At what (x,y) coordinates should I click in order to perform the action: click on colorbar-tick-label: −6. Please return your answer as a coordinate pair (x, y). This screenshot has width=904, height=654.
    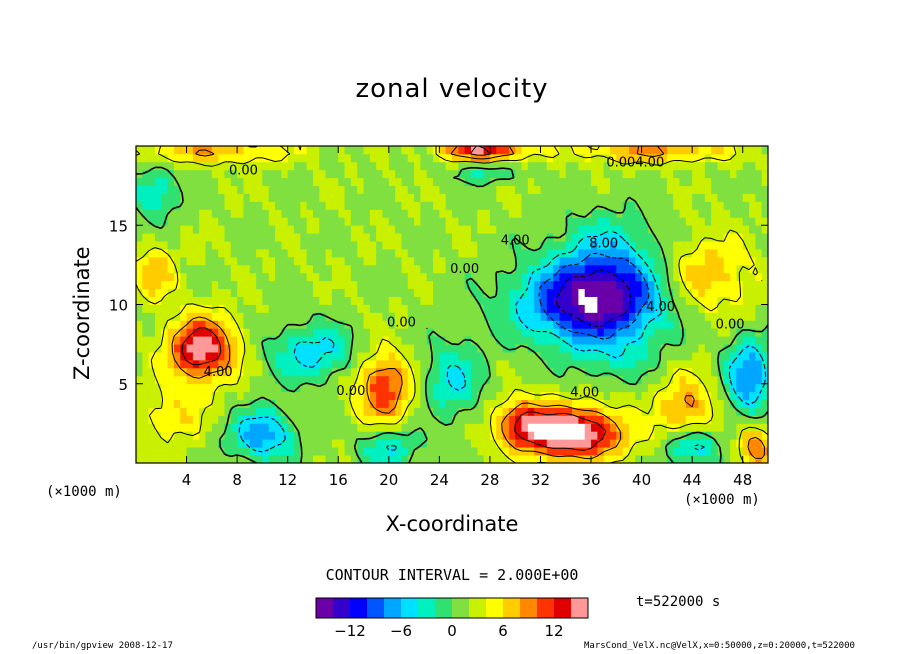
    Looking at the image, I should click on (401, 631).